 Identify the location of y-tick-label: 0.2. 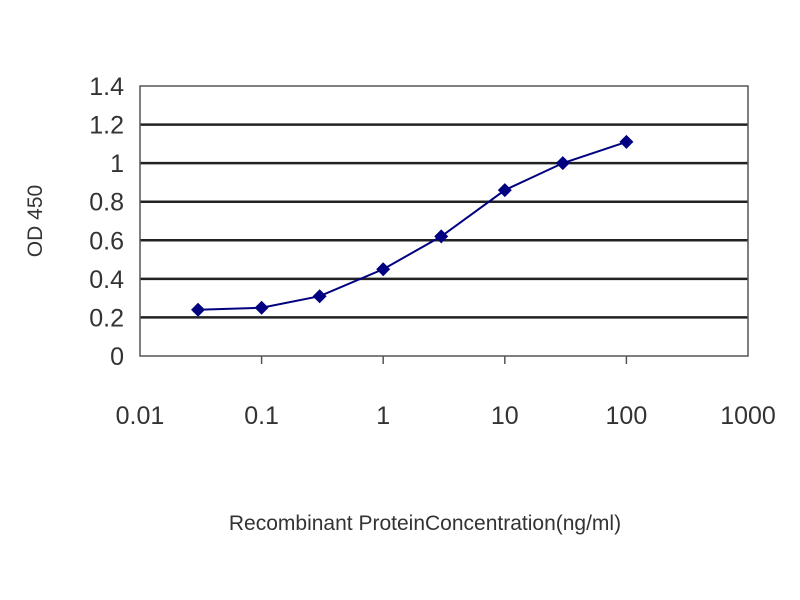
(106, 318).